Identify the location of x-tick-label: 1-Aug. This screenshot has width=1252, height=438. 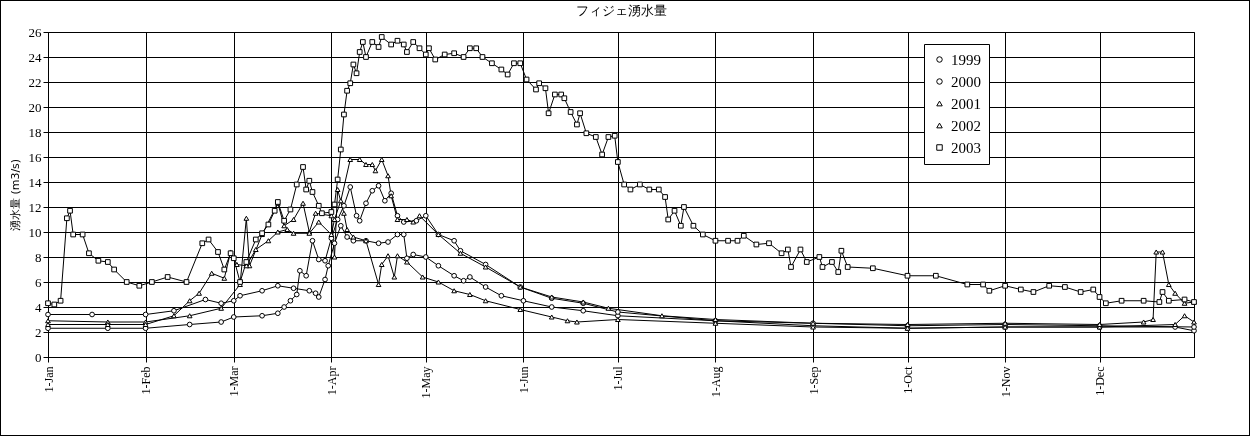
(715, 382).